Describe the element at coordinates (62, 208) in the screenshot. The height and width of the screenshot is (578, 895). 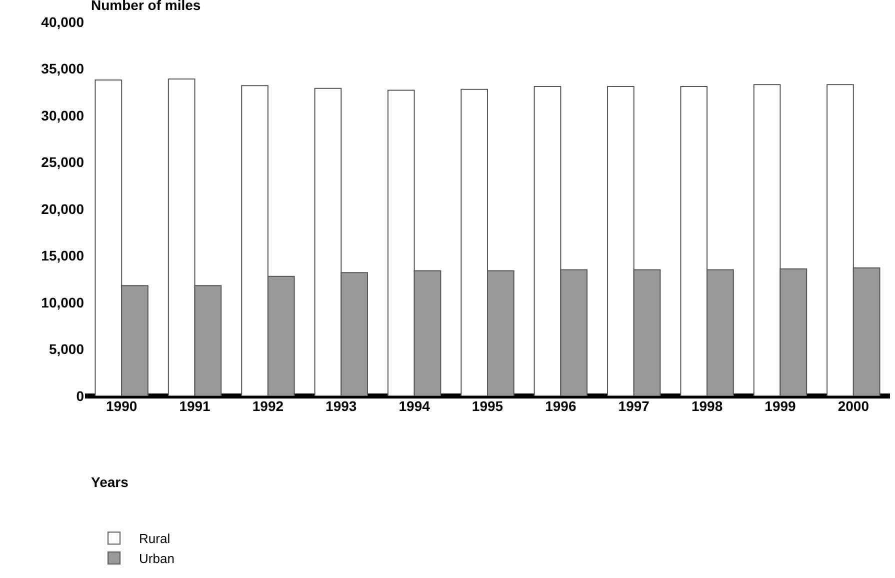
I see `y-tick-label: 20,000` at that location.